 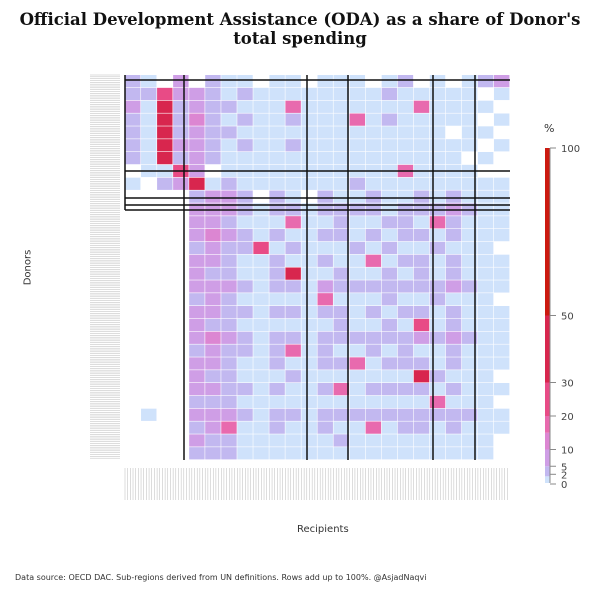 I want to click on colorbar-tick-label: 10, so click(x=567, y=451).